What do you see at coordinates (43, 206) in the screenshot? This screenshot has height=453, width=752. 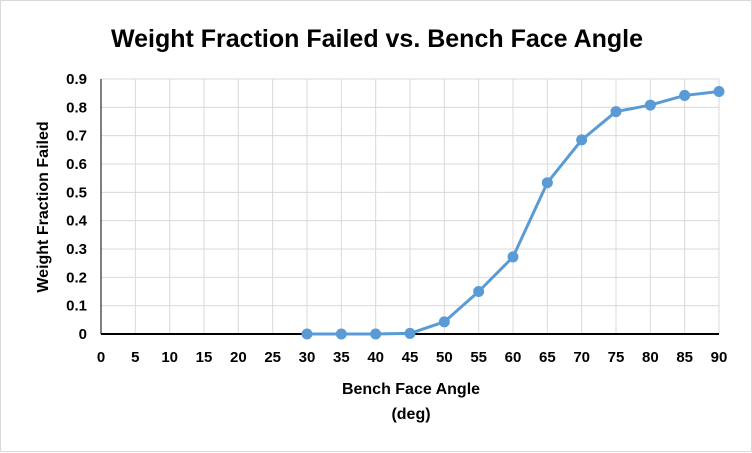 I see `y-axis-title: Weight Fraction Failed` at bounding box center [43, 206].